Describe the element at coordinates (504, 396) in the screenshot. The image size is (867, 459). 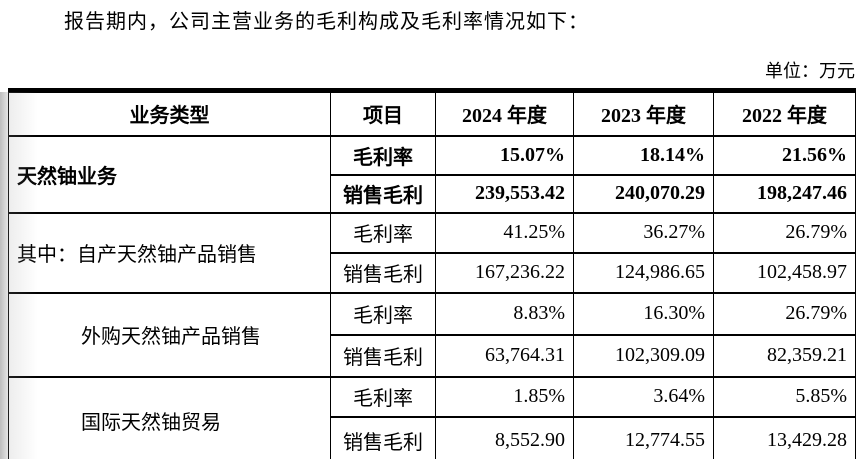
I see `value-cell: 1.85%` at that location.